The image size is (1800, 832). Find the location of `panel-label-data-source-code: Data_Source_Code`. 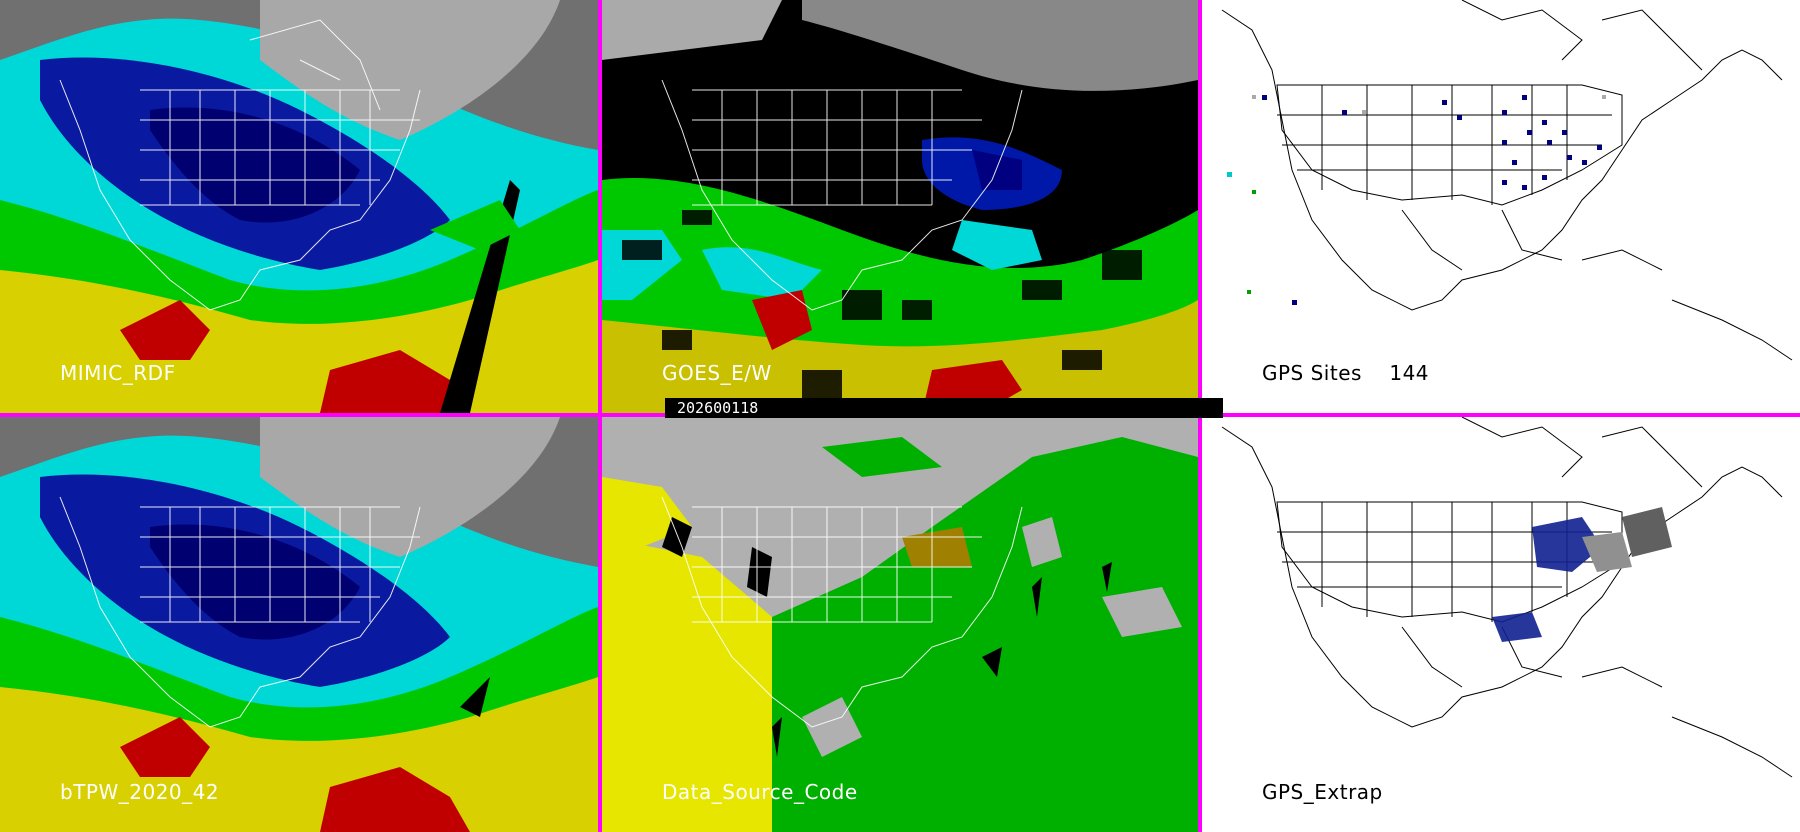

panel-label-data-source-code: Data_Source_Code is located at coordinates (760, 792).